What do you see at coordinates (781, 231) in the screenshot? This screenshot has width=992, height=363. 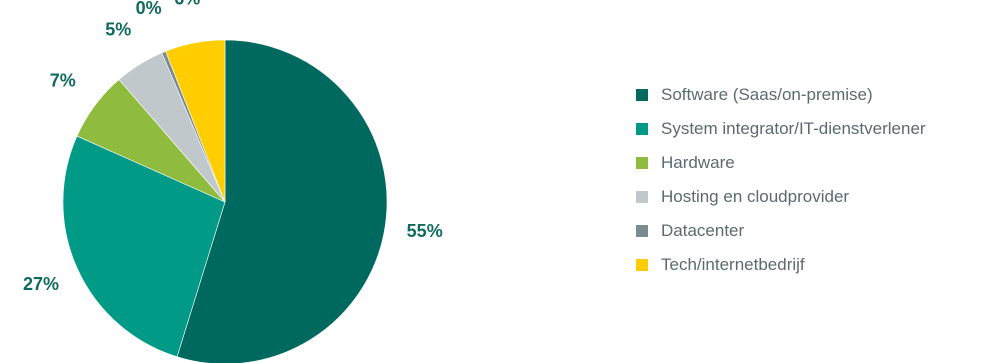 I see `legend-item-datacenter: Datacenter` at bounding box center [781, 231].